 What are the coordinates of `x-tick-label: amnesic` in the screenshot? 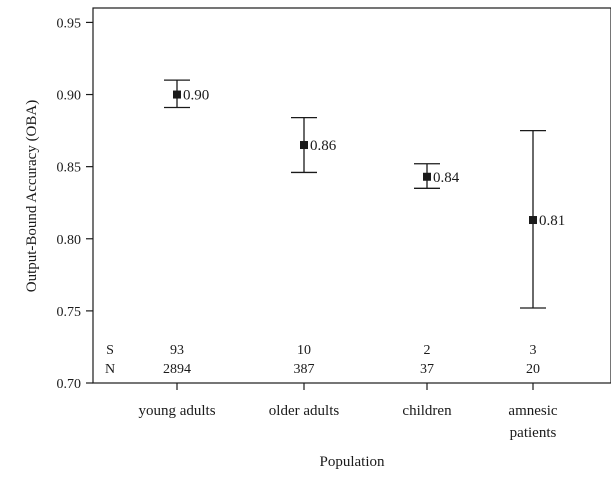 It's located at (532, 411).